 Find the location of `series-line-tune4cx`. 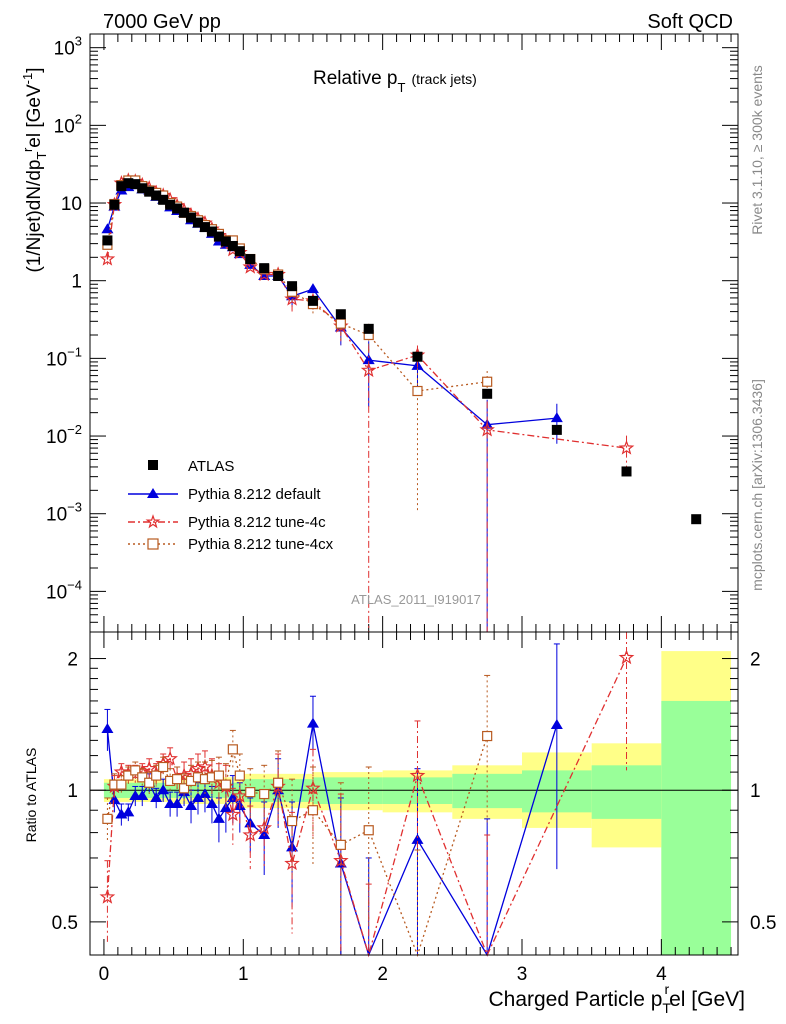

series-line-tune4cx is located at coordinates (297, 285).